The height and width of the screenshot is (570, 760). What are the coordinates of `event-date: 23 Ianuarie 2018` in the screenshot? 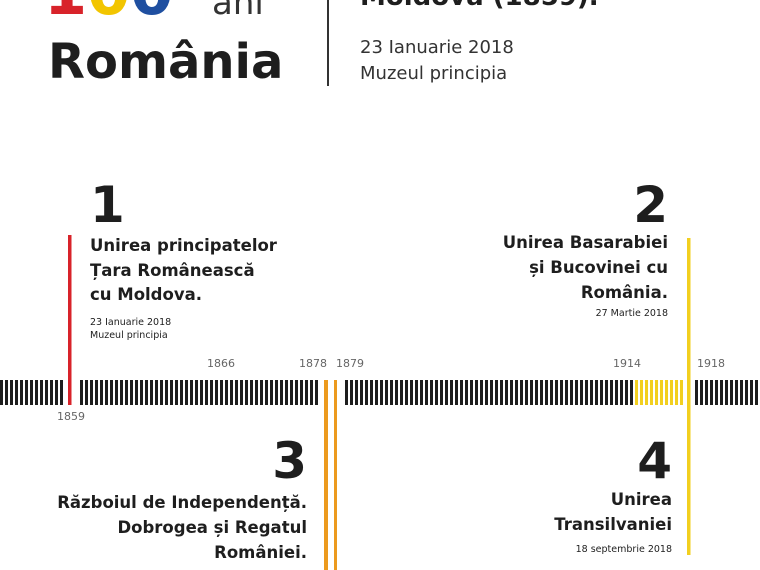 It's located at (130, 322).